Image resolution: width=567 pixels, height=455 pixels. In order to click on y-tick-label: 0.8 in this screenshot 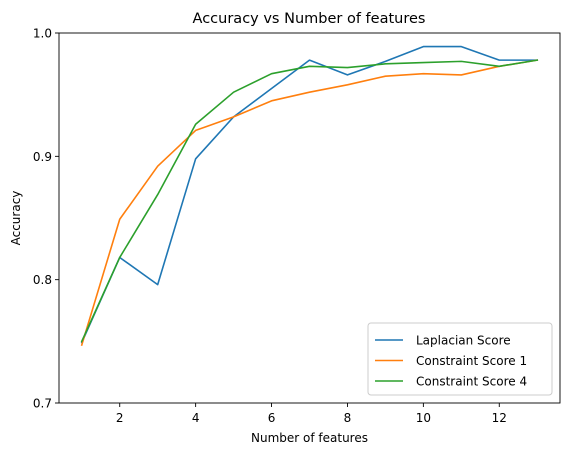, I will do `click(42, 280)`.